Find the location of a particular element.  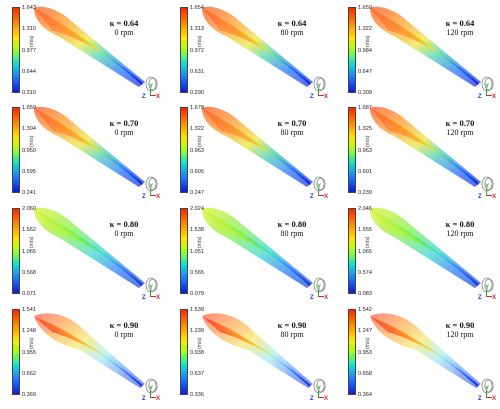

case-label: κ = 0.64 0 rpm is located at coordinates (124, 28).